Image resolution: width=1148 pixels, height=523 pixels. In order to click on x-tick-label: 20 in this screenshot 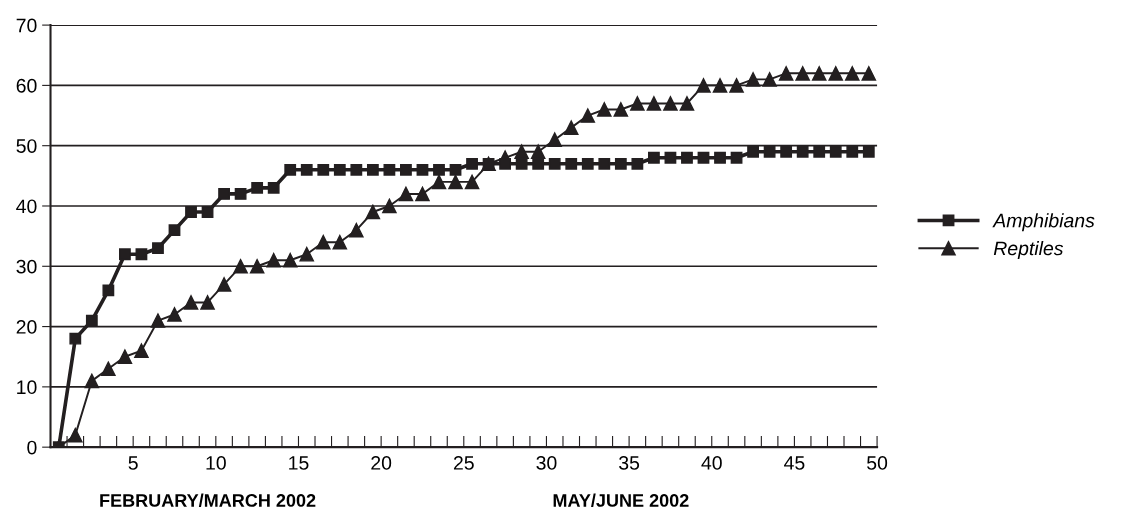, I will do `click(381, 463)`.